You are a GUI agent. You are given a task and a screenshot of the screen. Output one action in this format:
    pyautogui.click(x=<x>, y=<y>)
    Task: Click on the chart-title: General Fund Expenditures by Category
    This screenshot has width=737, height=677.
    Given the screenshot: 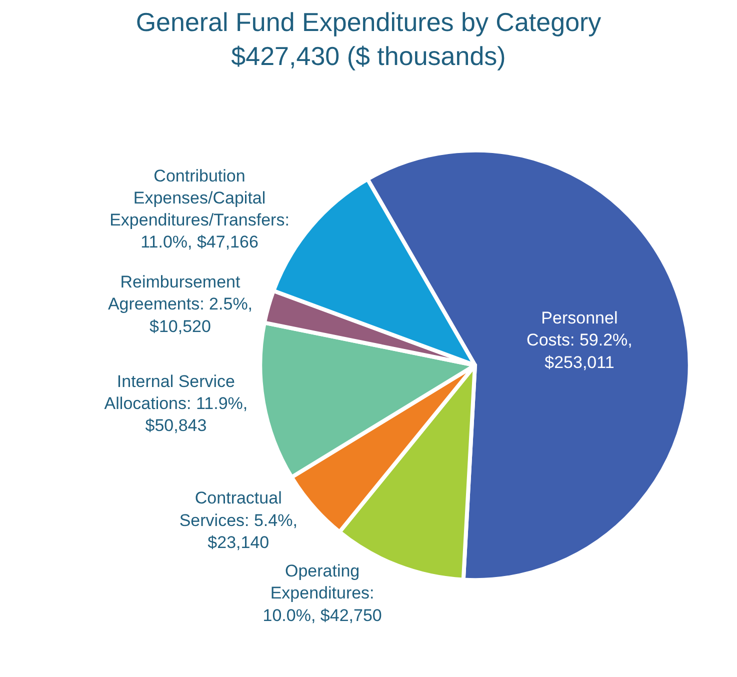 What is the action you would take?
    pyautogui.click(x=369, y=22)
    